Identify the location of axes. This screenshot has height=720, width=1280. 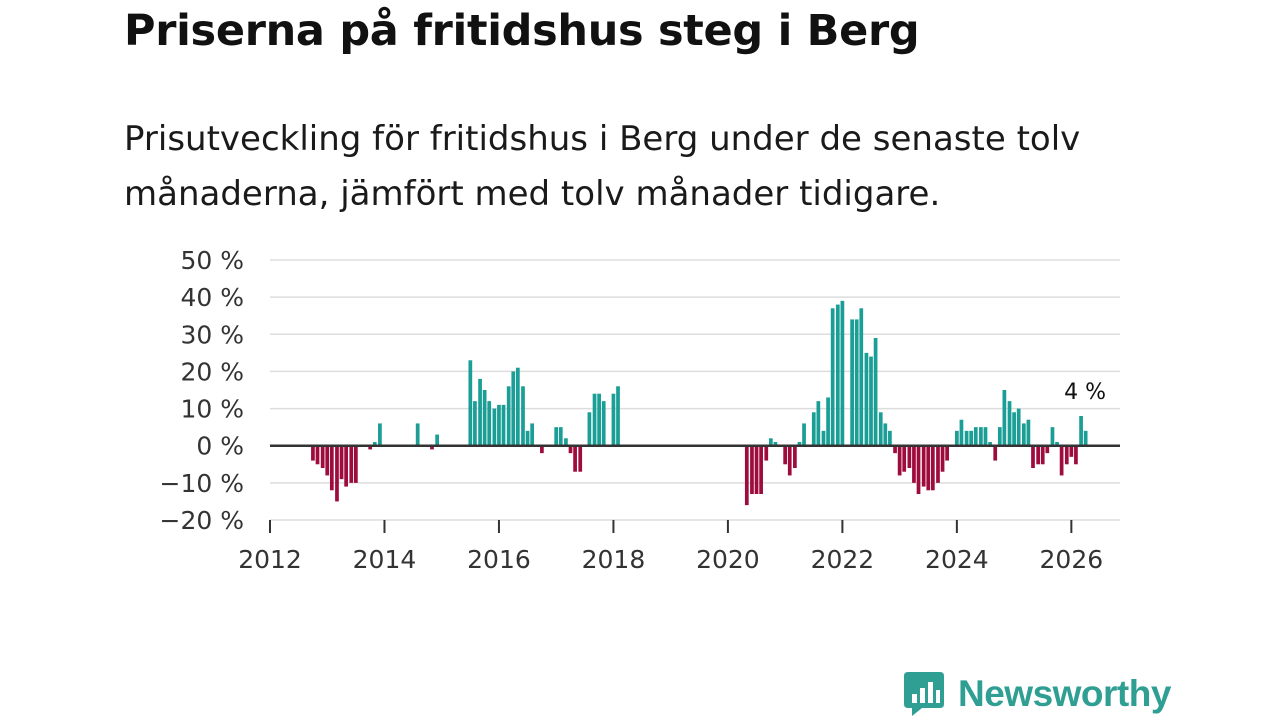
(694, 488).